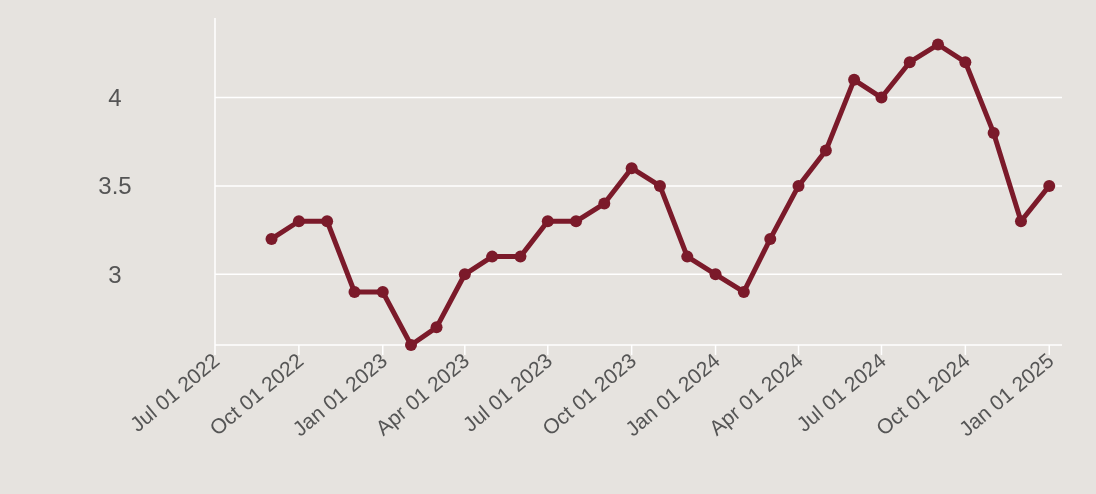  What do you see at coordinates (115, 186) in the screenshot?
I see `y-tick-label: 3.5` at bounding box center [115, 186].